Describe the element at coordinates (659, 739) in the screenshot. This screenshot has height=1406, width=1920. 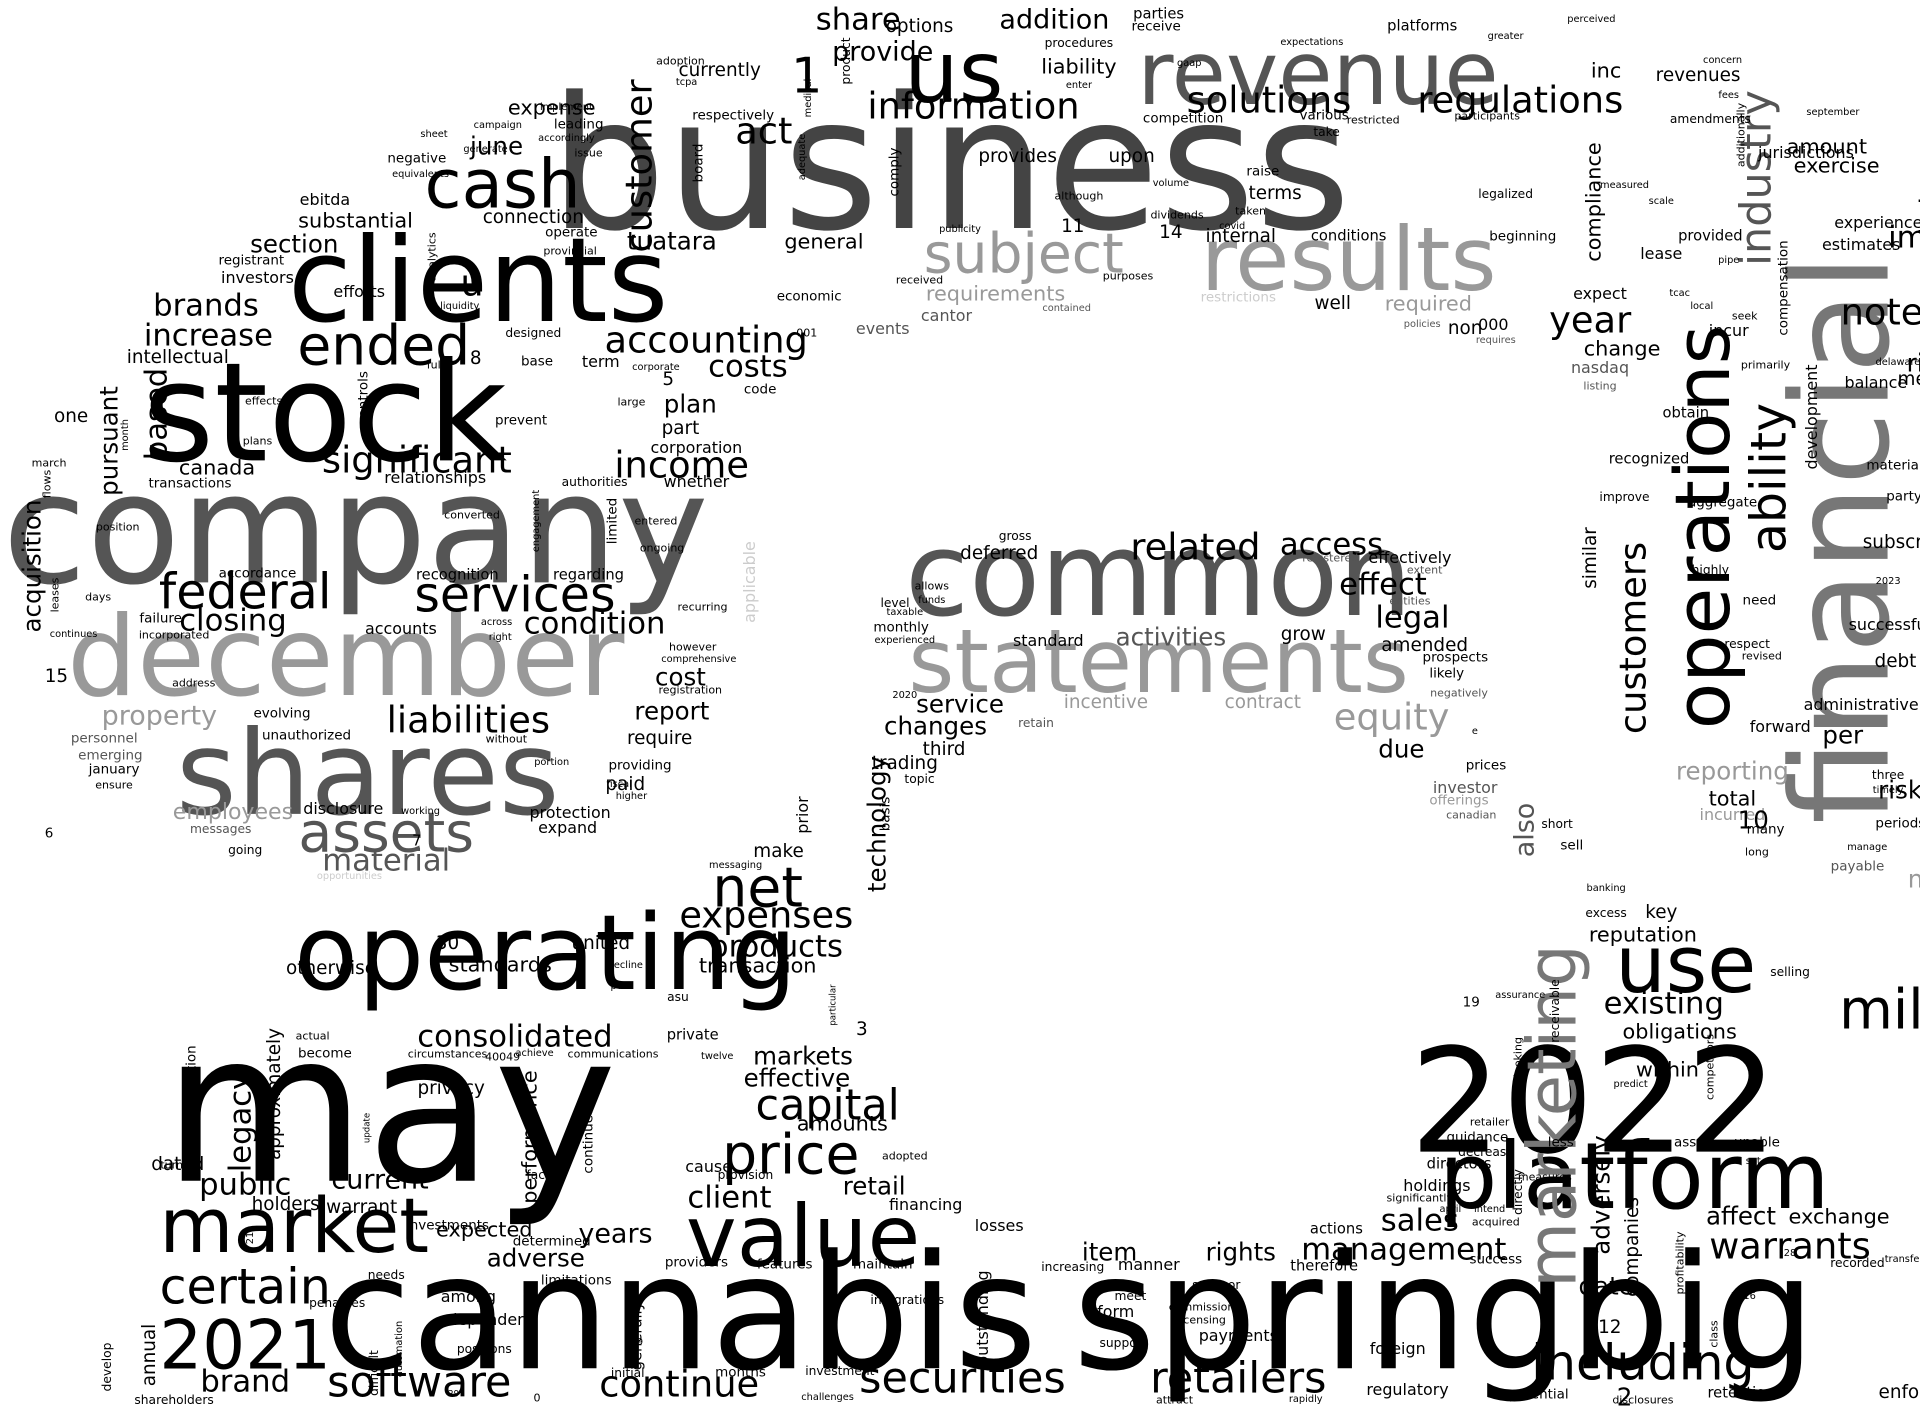
I see `word-require: require` at that location.